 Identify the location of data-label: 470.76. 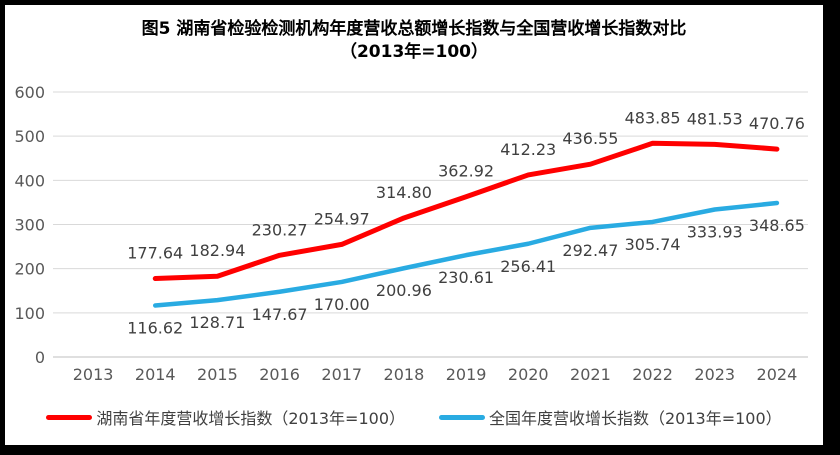
(777, 123).